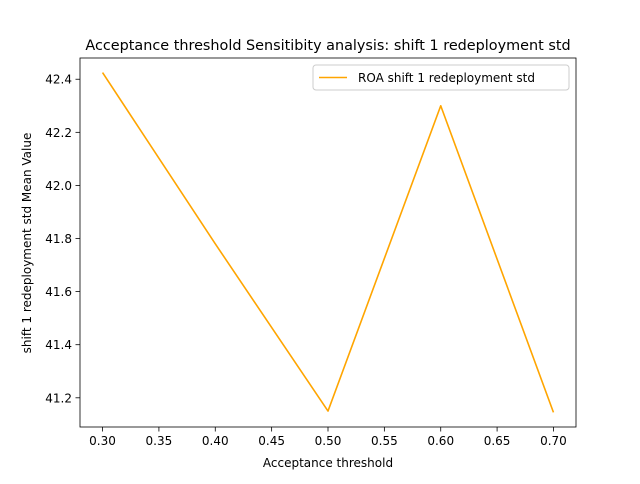  I want to click on y-axis-label: shift 1 redeployment std Mean Value, so click(27, 243).